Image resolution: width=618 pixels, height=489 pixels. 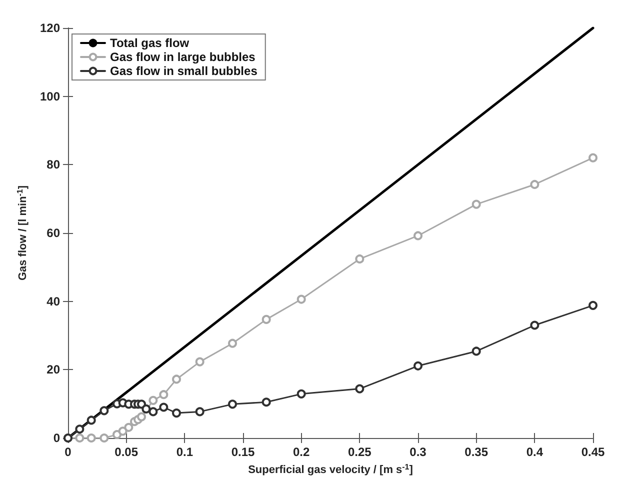 What do you see at coordinates (150, 43) in the screenshot?
I see `legend-label: Total gas flow` at bounding box center [150, 43].